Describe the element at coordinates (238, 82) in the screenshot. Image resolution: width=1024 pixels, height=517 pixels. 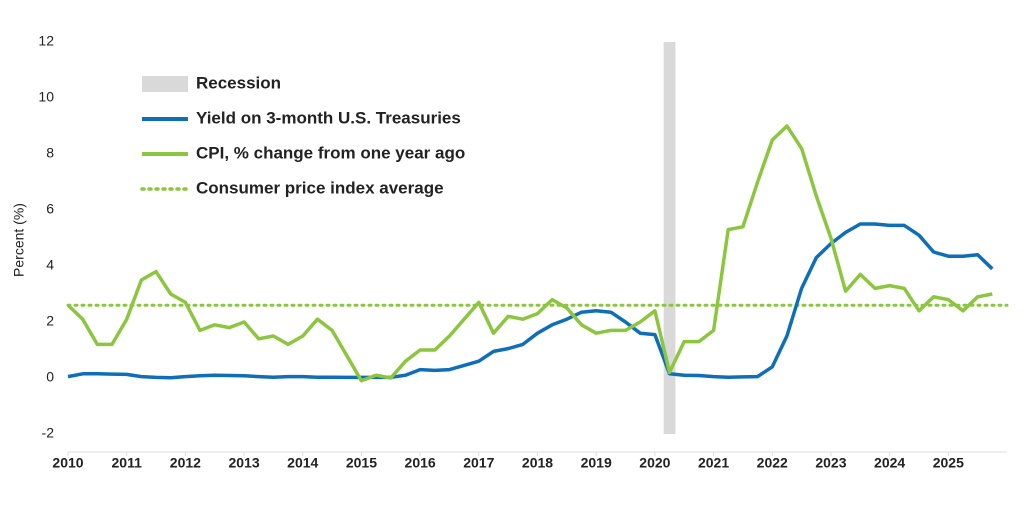
I see `legend-label: Recession` at that location.